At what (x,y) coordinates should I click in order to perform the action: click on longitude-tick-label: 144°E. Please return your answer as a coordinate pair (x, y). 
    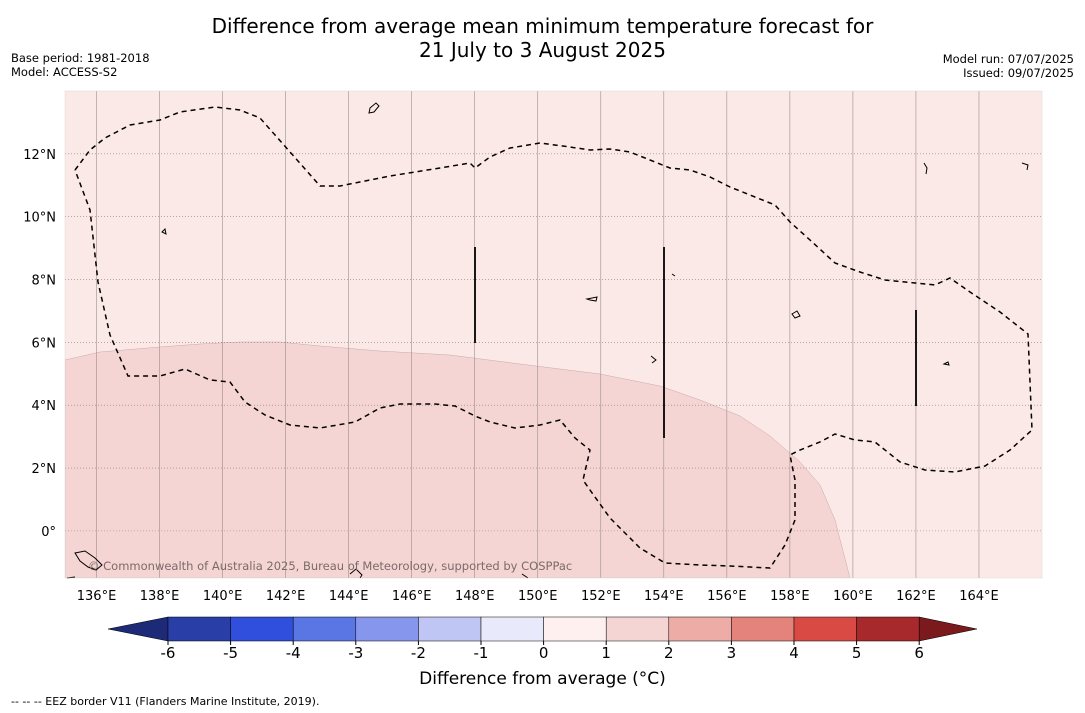
    Looking at the image, I should click on (349, 596).